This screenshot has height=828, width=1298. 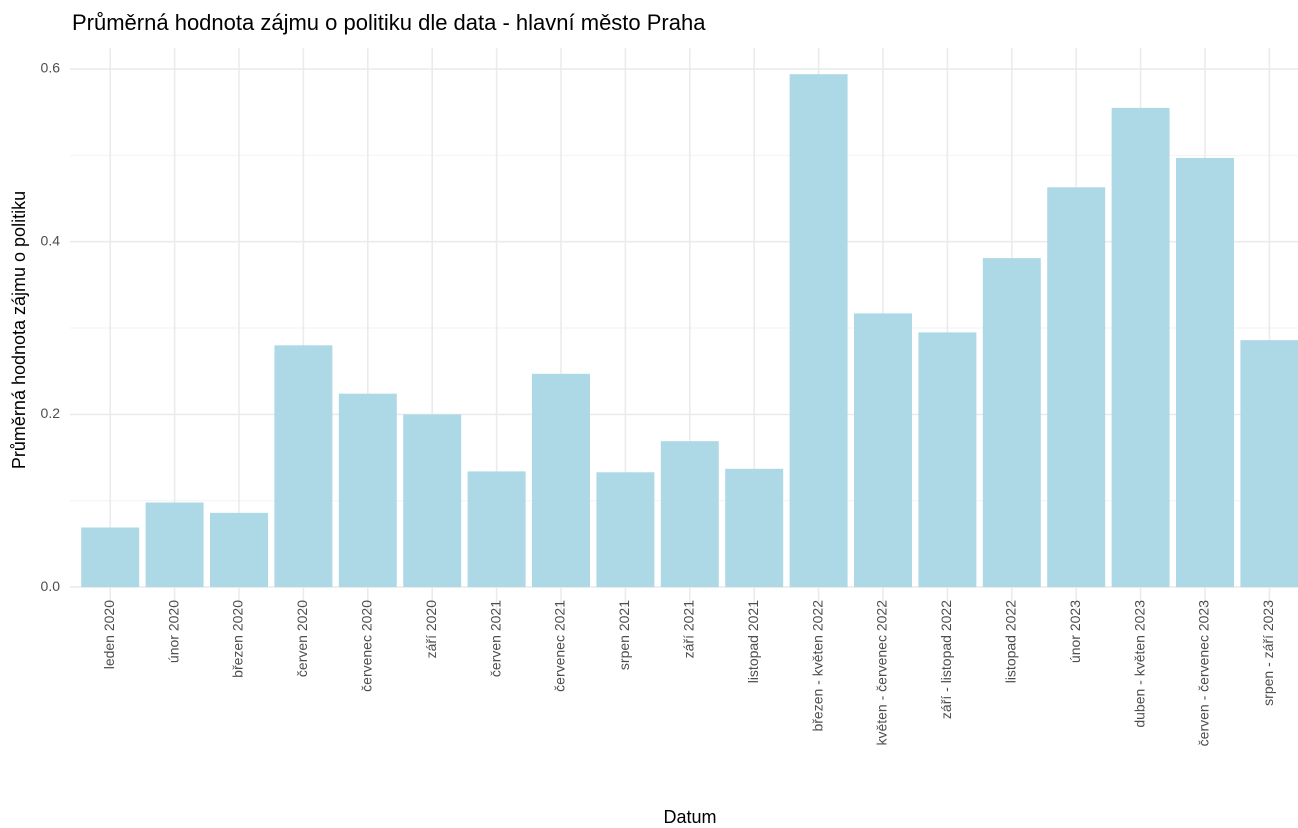 I want to click on x-tick-label: červenec 2021, so click(x=560, y=646).